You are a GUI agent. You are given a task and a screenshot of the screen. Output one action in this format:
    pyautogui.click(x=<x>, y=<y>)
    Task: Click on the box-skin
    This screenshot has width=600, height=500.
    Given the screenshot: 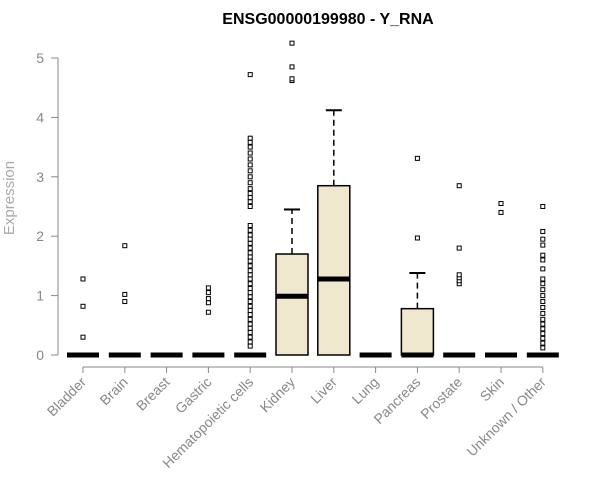 What is the action you would take?
    pyautogui.click(x=501, y=279)
    